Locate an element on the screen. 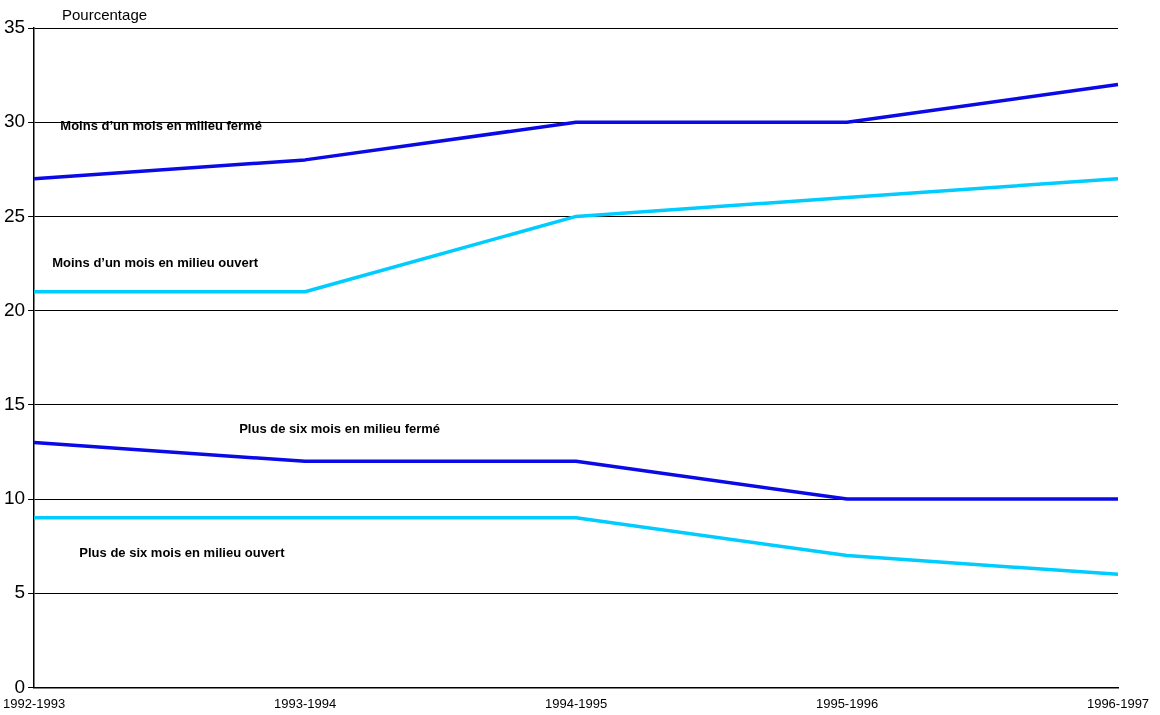 The height and width of the screenshot is (715, 1160). series-label: Moins d’un mois en milieu ouvert is located at coordinates (155, 263).